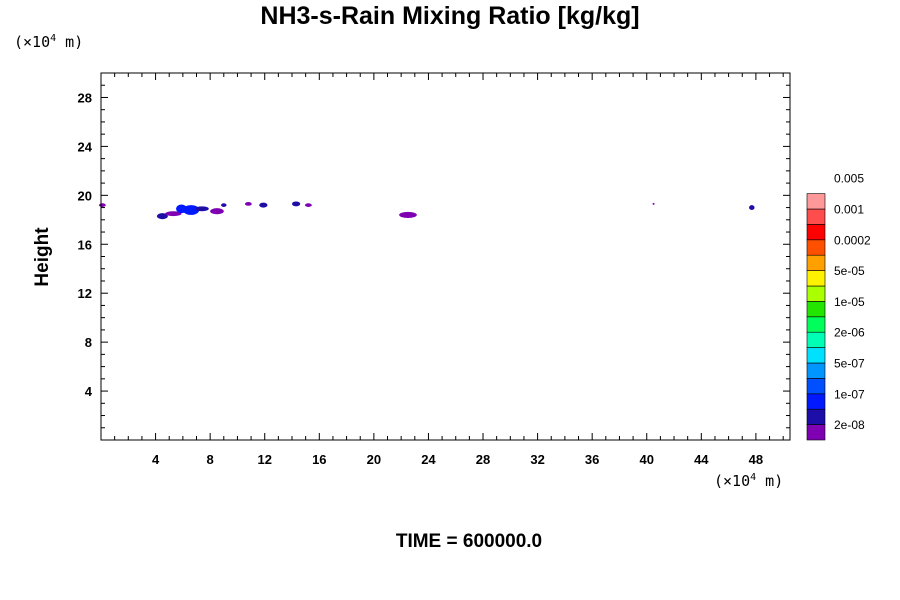 The image size is (900, 600). I want to click on x-tick-label: 24, so click(428, 459).